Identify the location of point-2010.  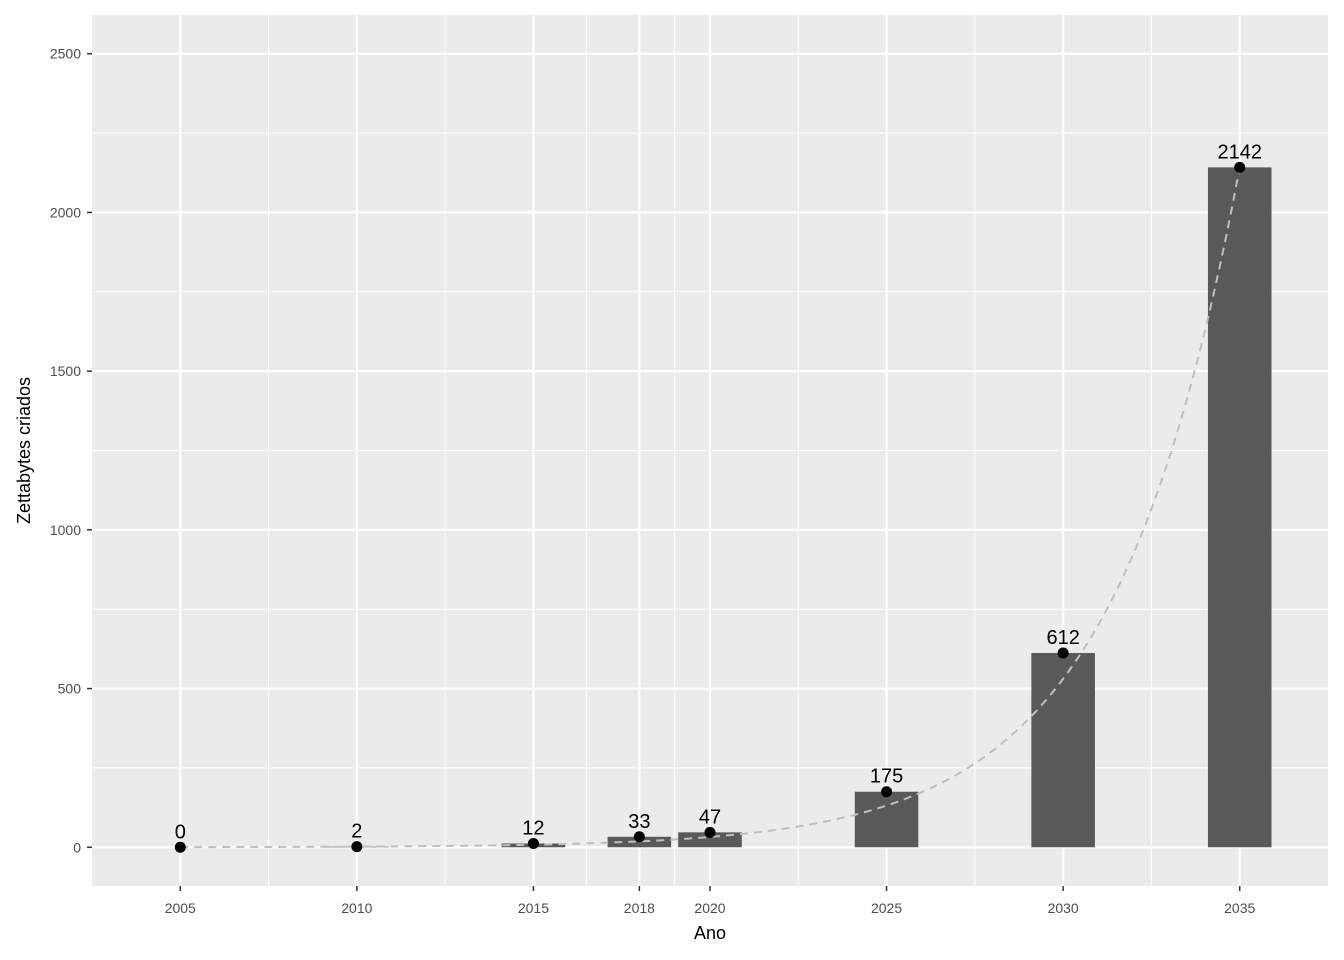
(357, 847).